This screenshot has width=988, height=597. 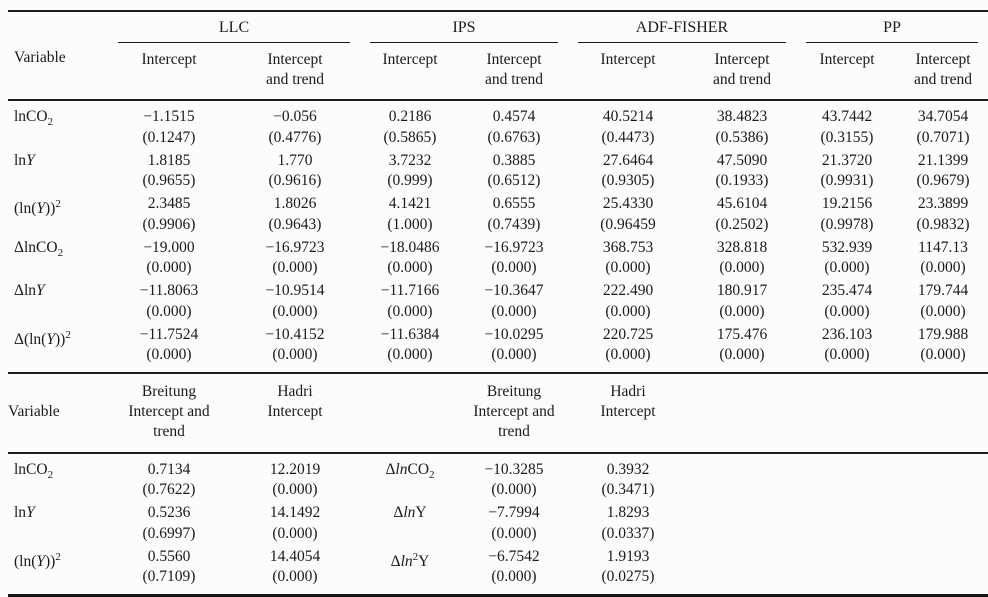 What do you see at coordinates (410, 512) in the screenshot?
I see `diff-variable-label: ΔlnY` at bounding box center [410, 512].